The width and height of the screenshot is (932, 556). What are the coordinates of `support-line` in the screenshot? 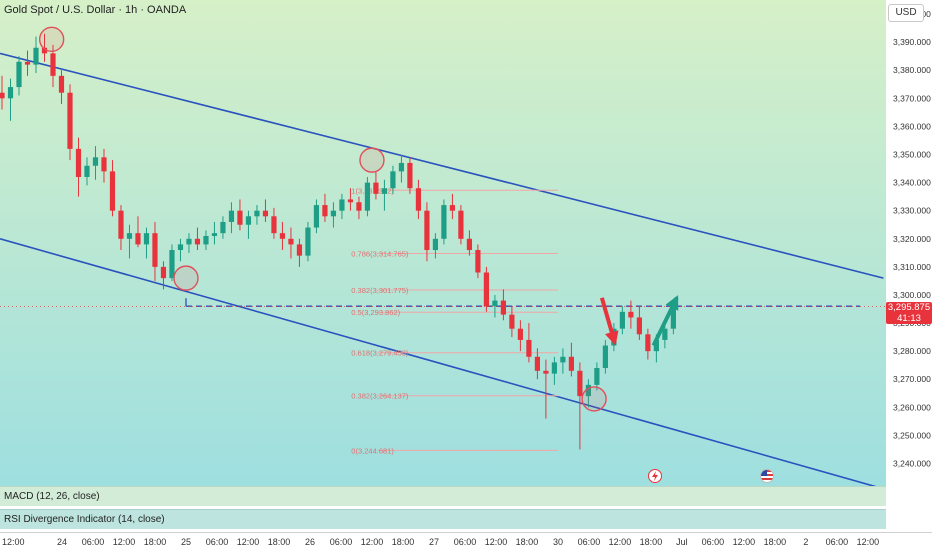 It's located at (443, 302).